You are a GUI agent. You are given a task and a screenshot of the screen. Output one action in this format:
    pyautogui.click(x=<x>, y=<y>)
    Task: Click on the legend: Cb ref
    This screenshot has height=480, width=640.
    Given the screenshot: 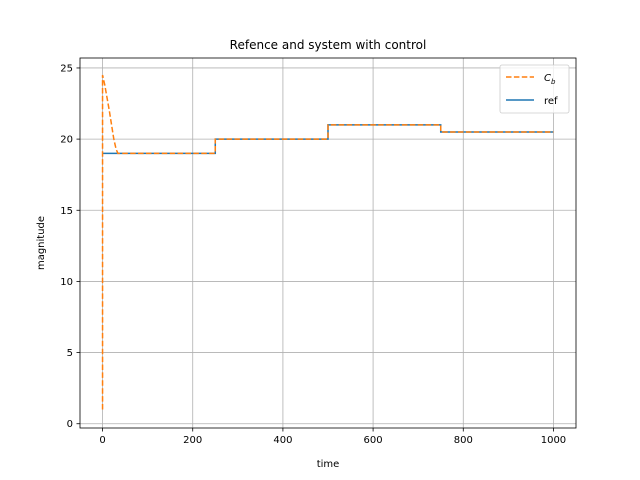 What is the action you would take?
    pyautogui.click(x=534, y=89)
    